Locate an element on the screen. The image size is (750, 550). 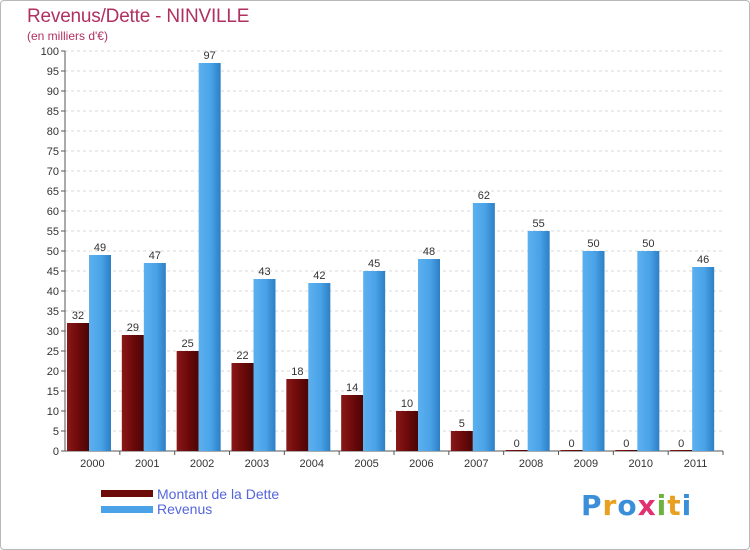
bar-debt-2000 is located at coordinates (78, 387).